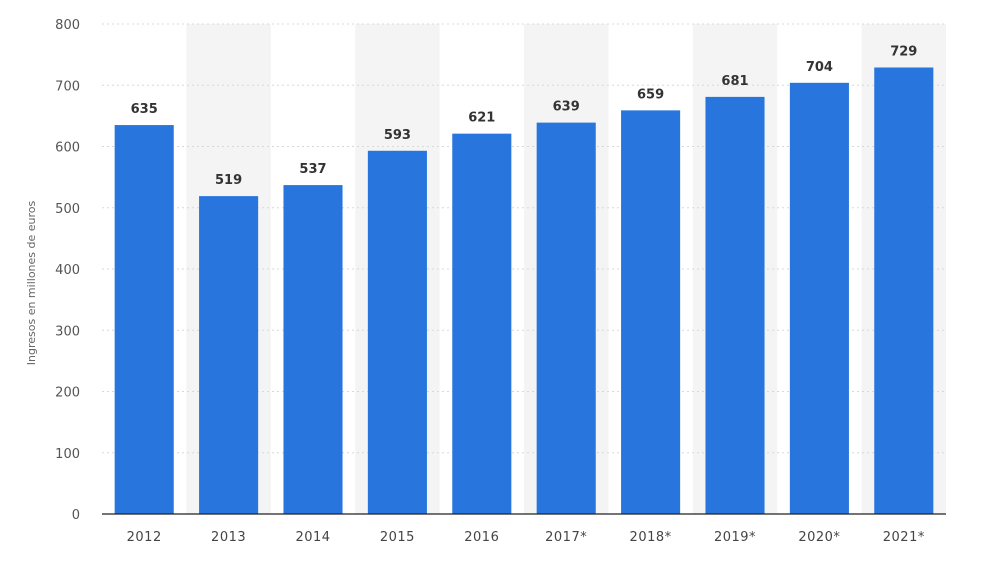  What do you see at coordinates (904, 537) in the screenshot?
I see `x-tick-label: 2021*` at bounding box center [904, 537].